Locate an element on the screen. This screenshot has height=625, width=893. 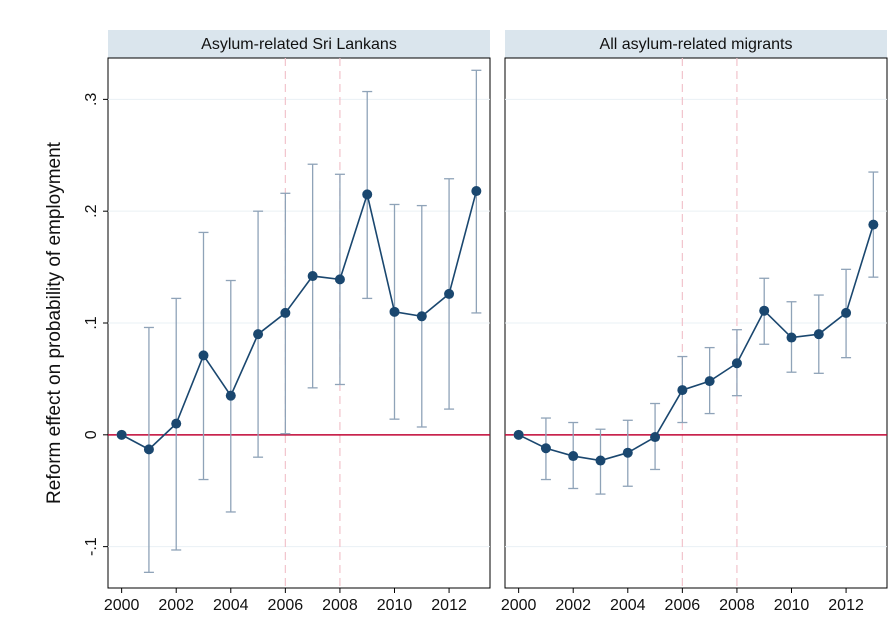
panel-title: Asylum-related Sri Lankans is located at coordinates (299, 44).